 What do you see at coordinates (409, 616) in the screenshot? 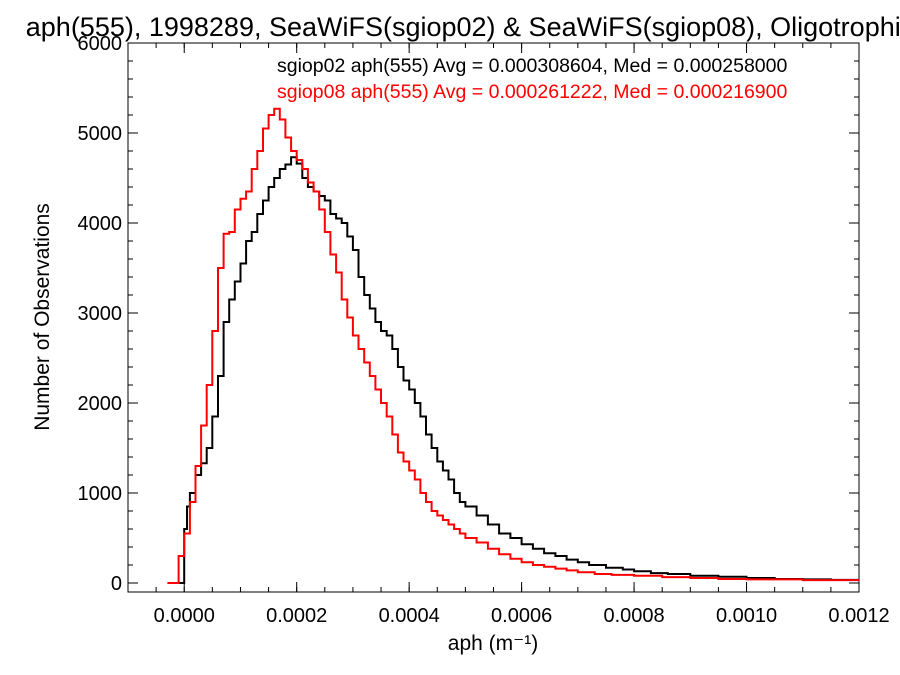
I see `x-tick-label: 0.0004` at bounding box center [409, 616].